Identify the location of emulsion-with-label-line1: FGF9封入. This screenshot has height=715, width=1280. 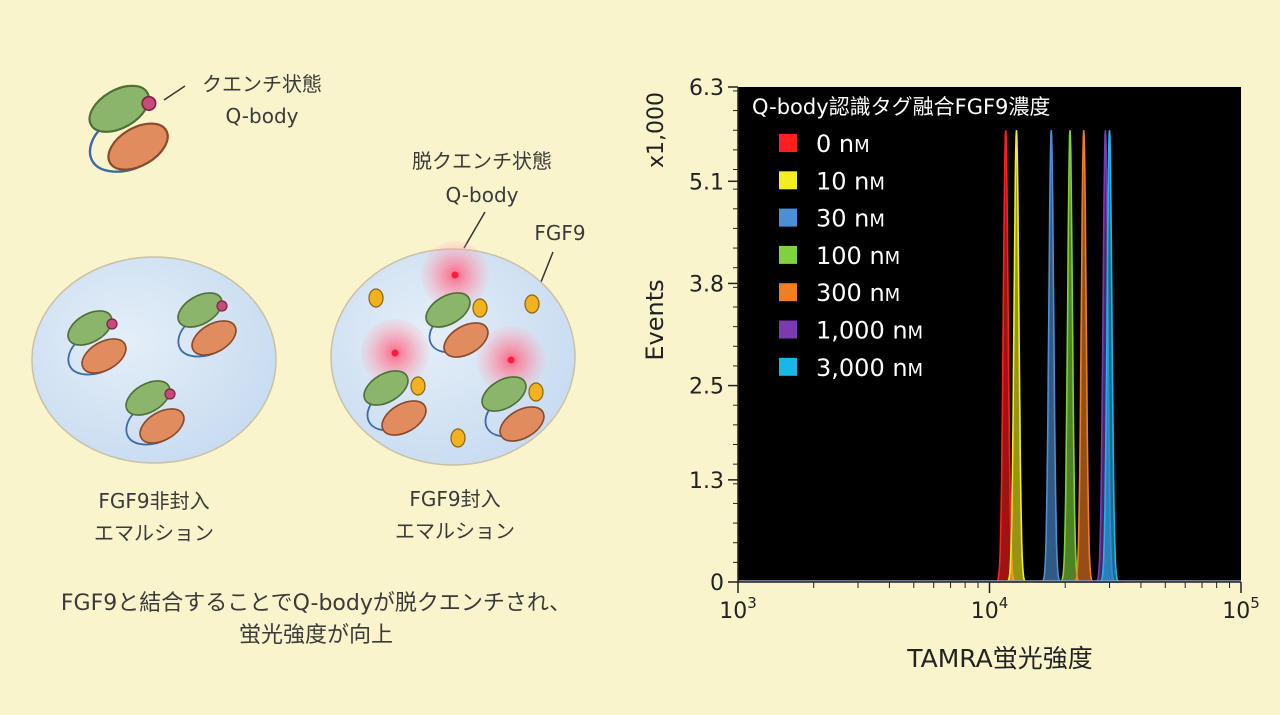
(454, 499).